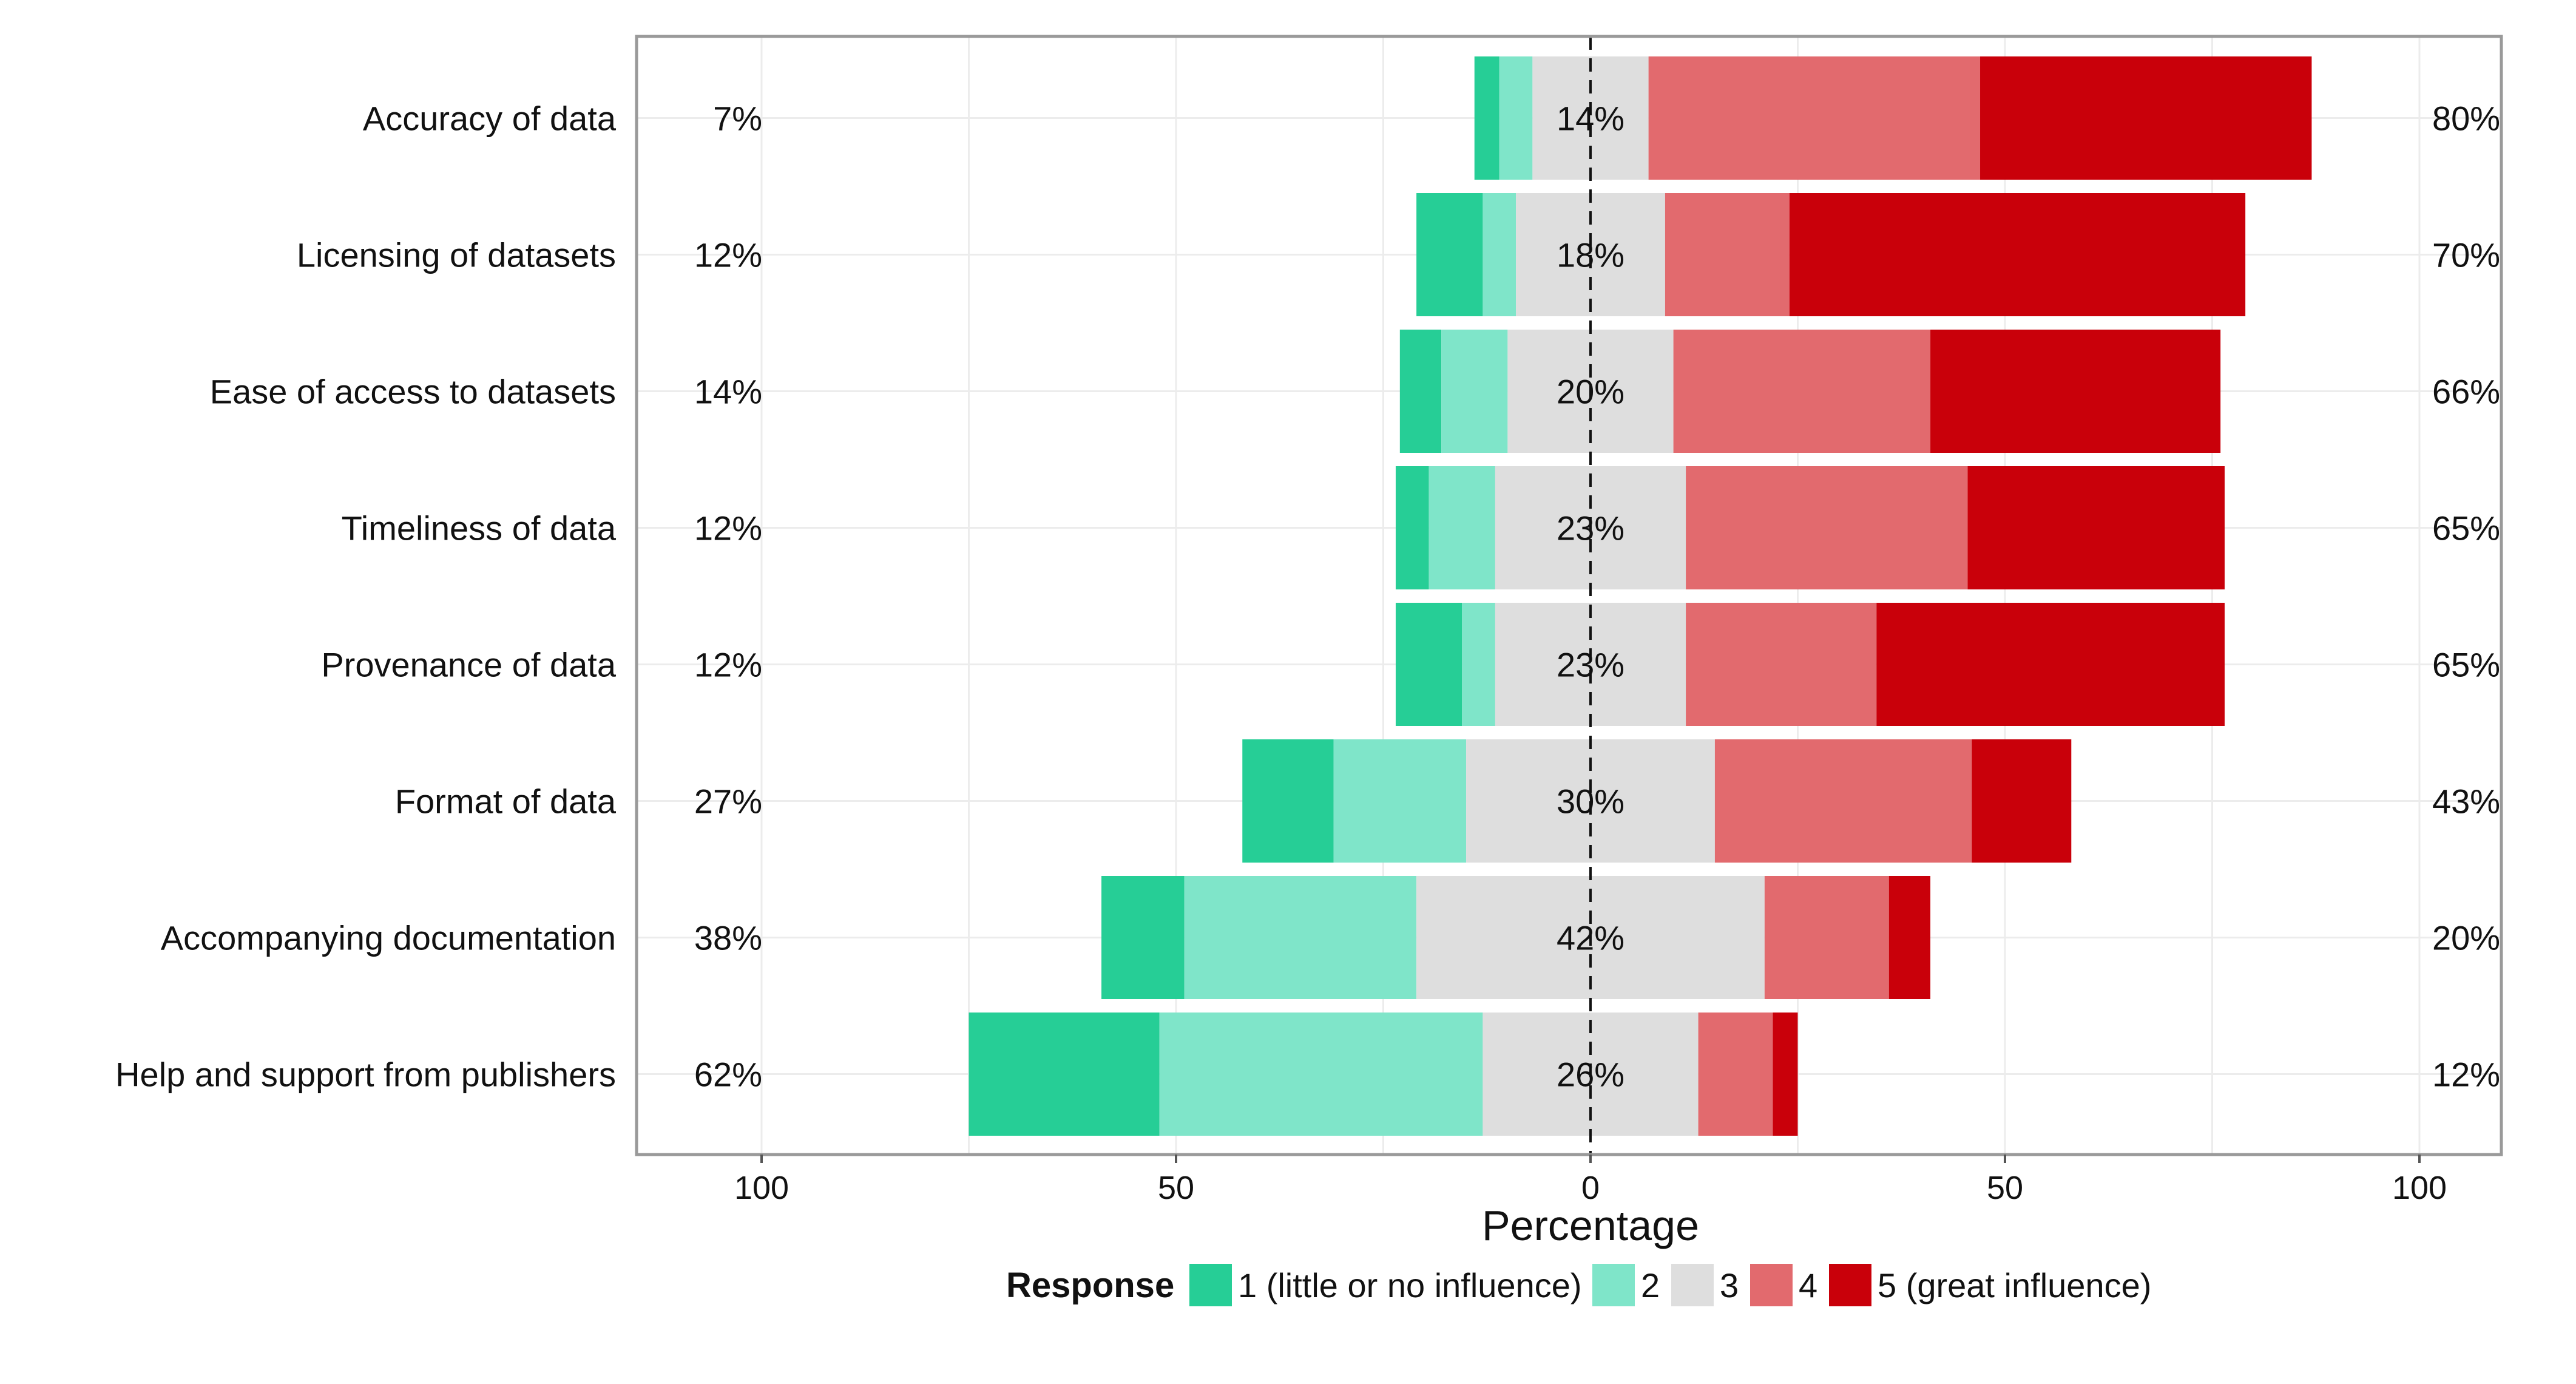  I want to click on x-axis: 100 50 0 50 100, so click(1590, 1180).